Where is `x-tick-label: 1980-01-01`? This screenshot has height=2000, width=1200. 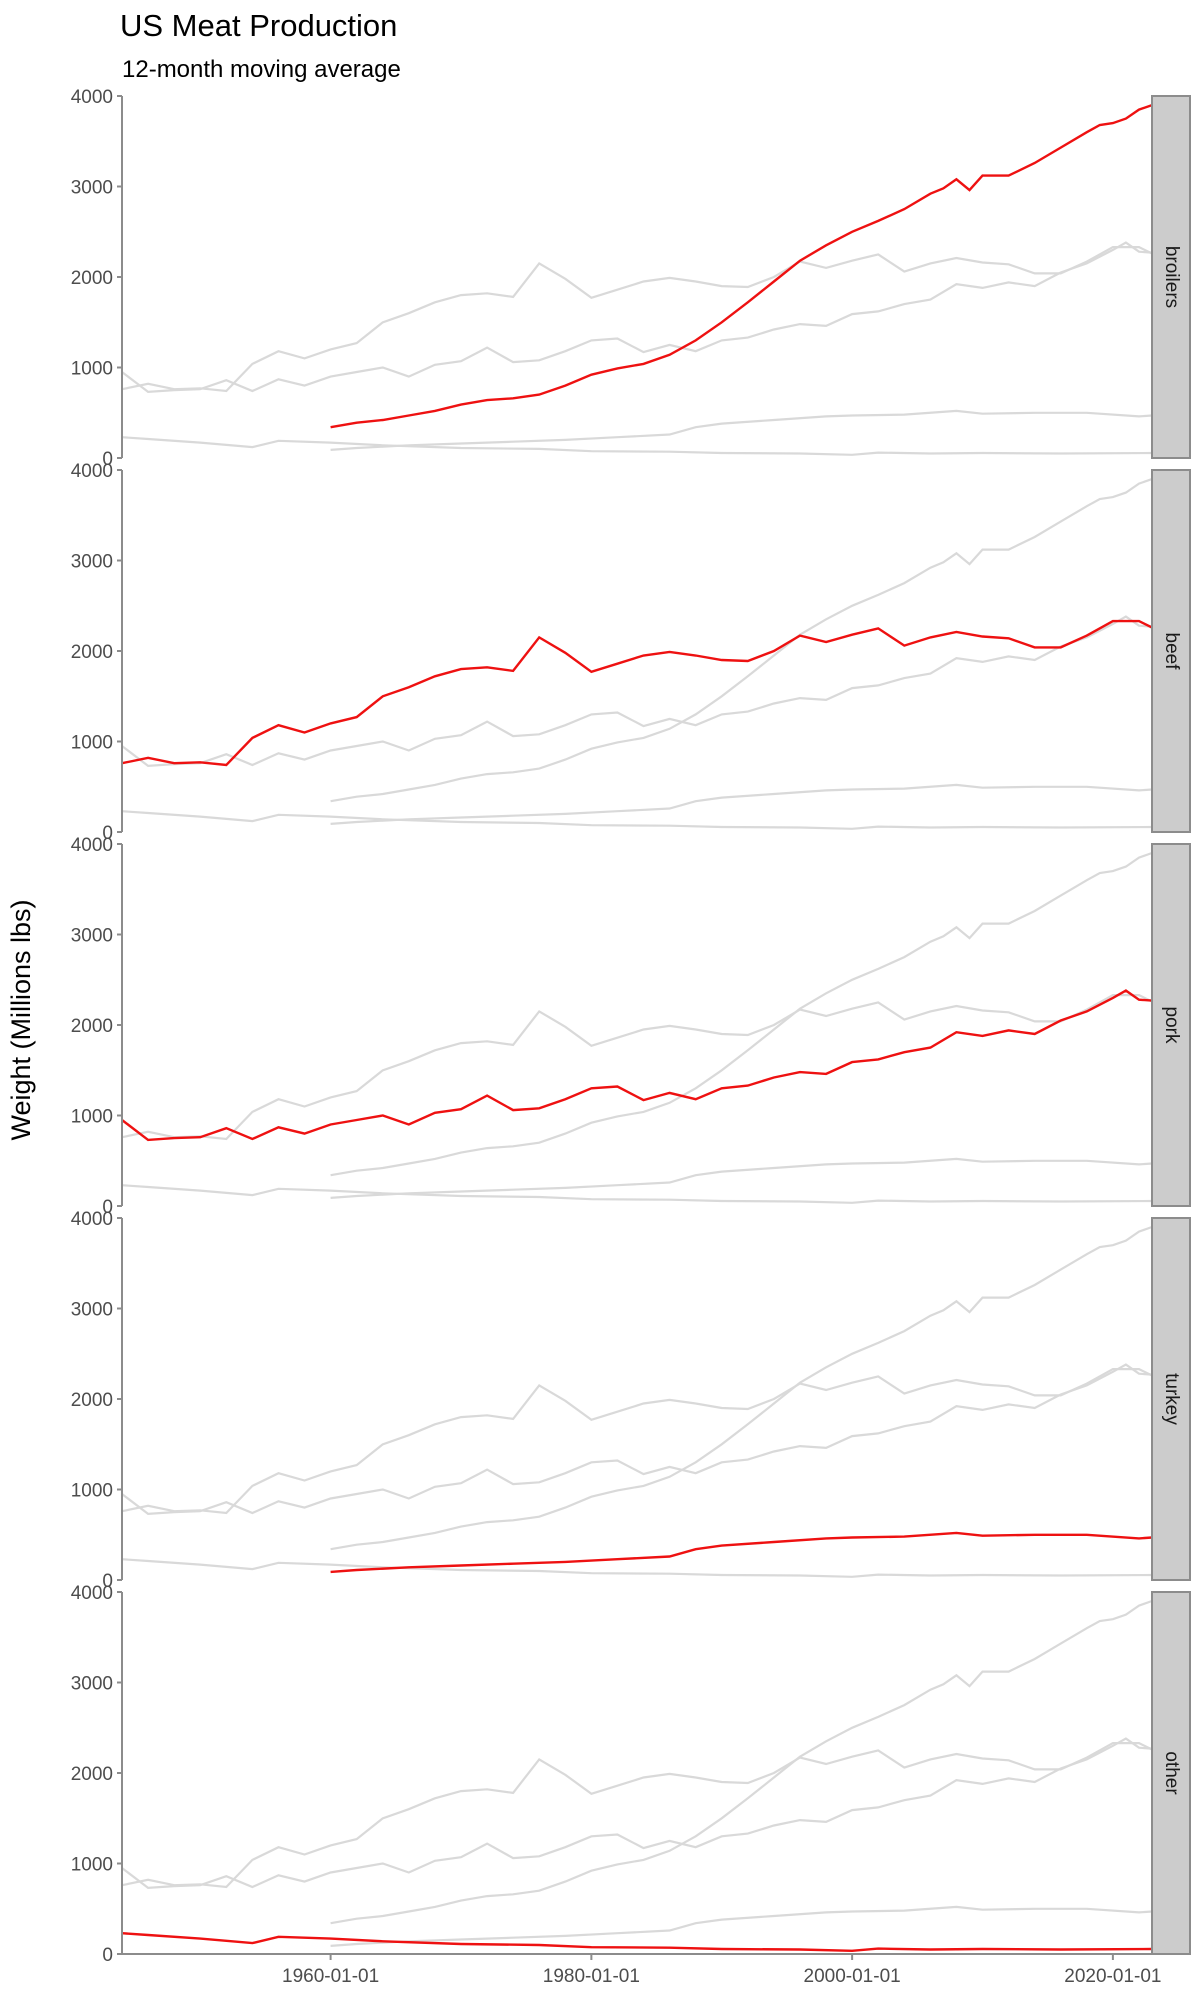
x-tick-label: 1980-01-01 is located at coordinates (591, 1976).